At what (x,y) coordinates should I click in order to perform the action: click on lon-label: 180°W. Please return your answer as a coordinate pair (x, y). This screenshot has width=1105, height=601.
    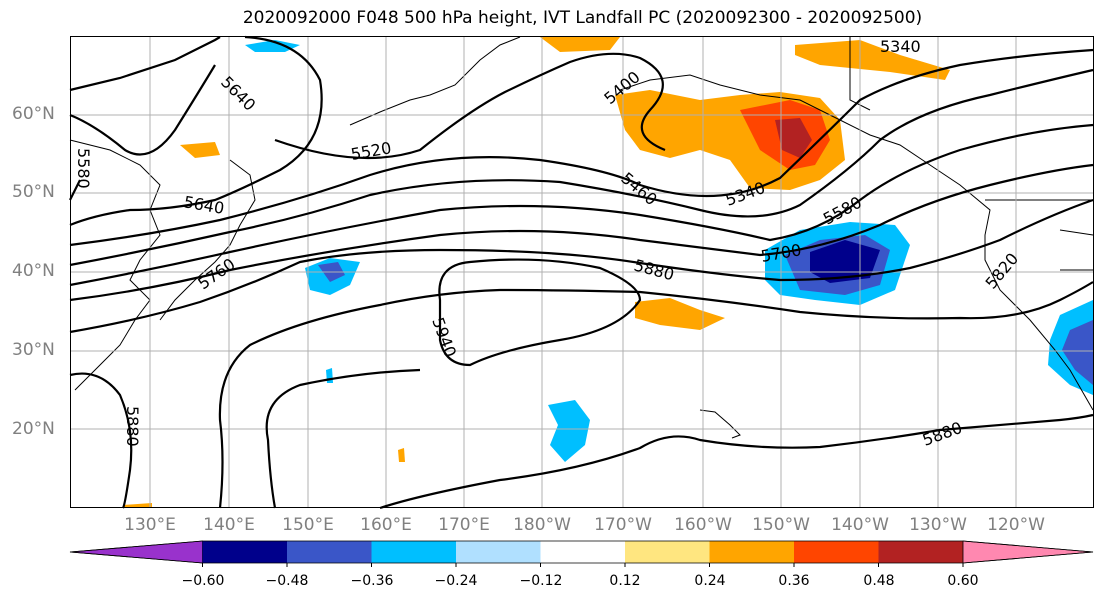
    Looking at the image, I should click on (542, 525).